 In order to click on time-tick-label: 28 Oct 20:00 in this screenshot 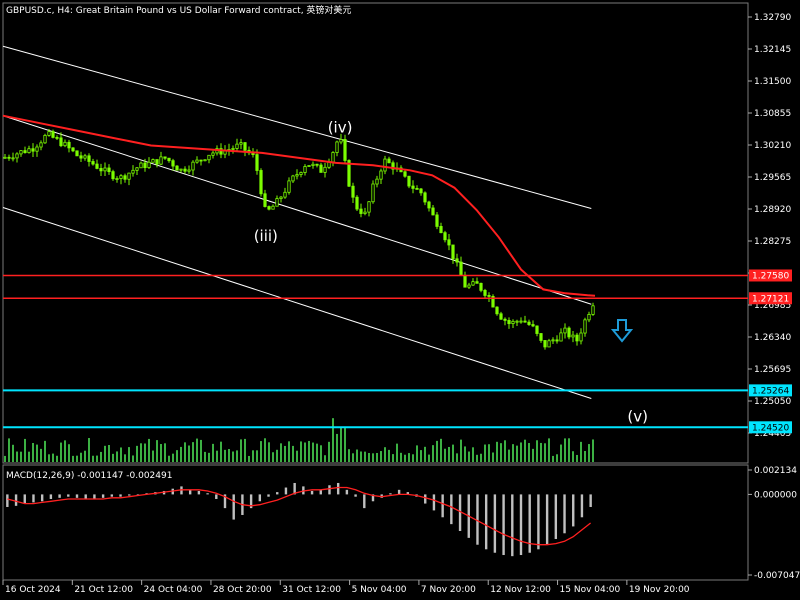, I will do `click(242, 590)`.